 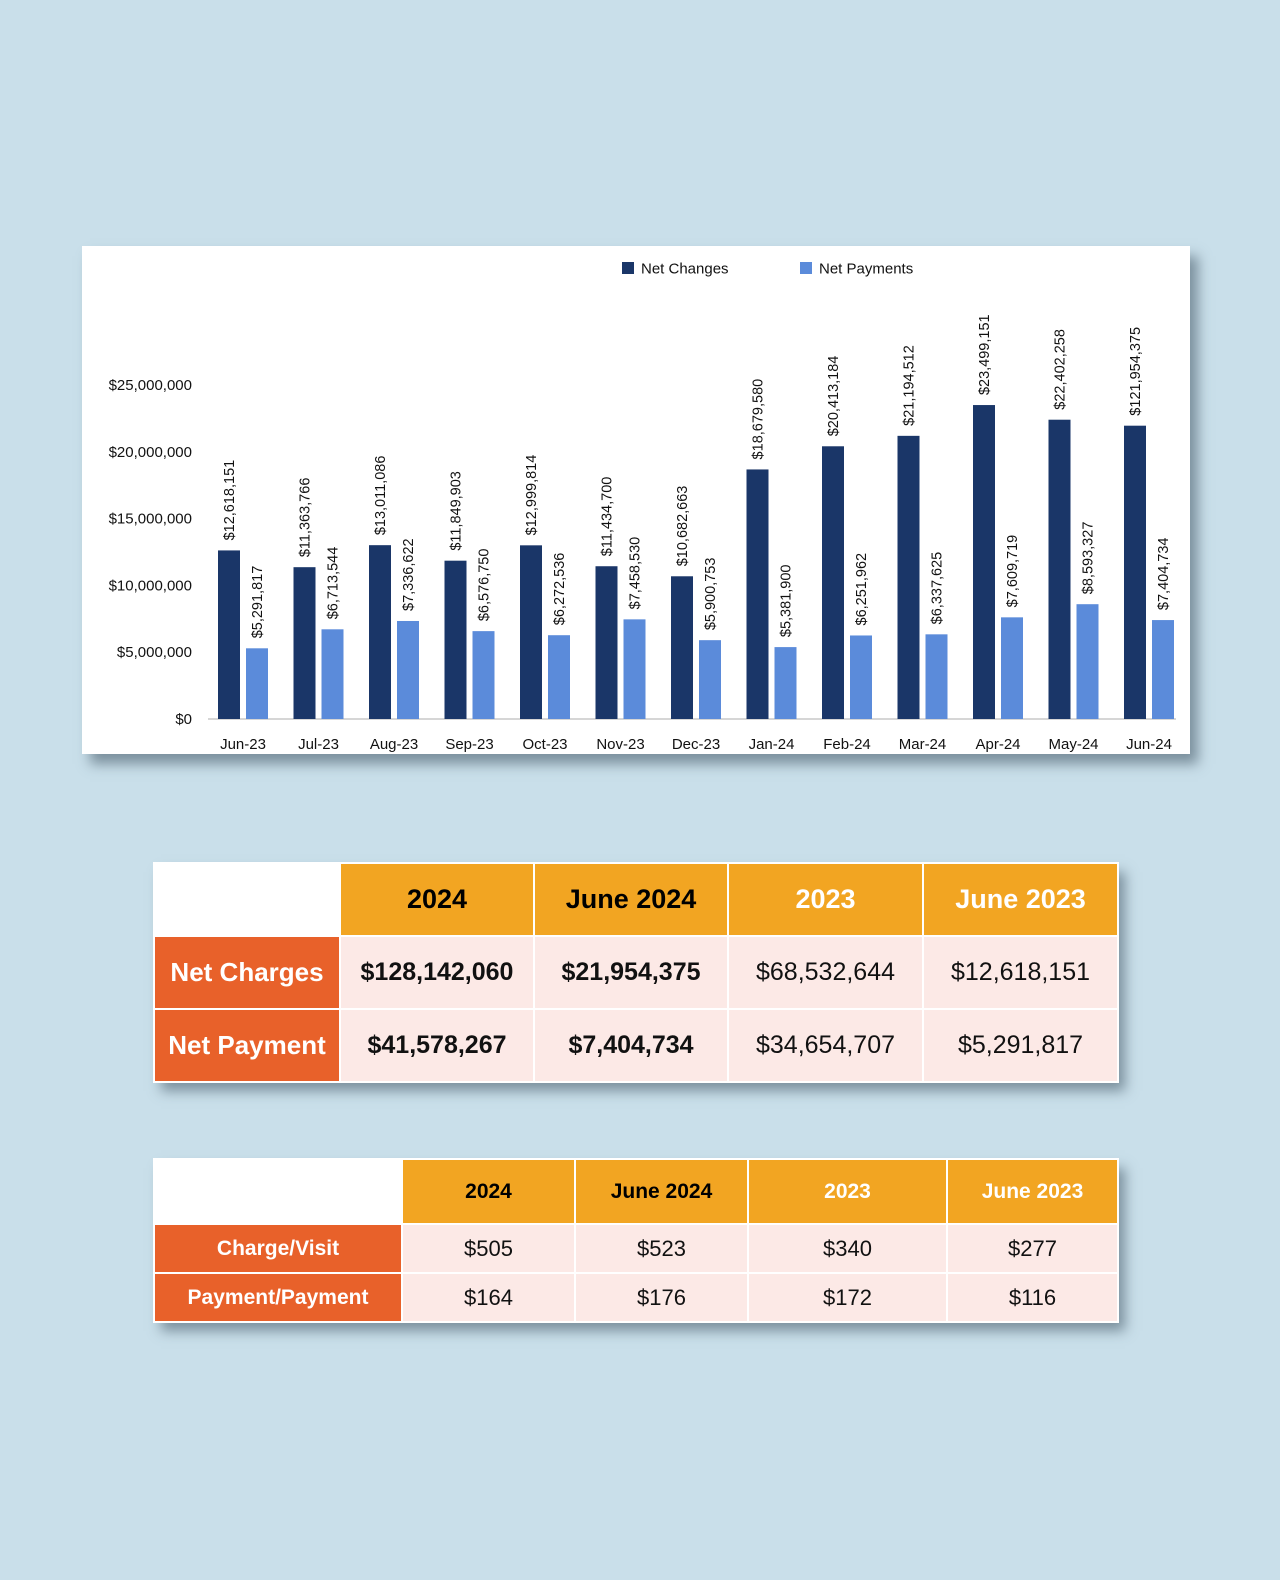 I want to click on y-tick-label: $5,000,000, so click(x=154, y=652).